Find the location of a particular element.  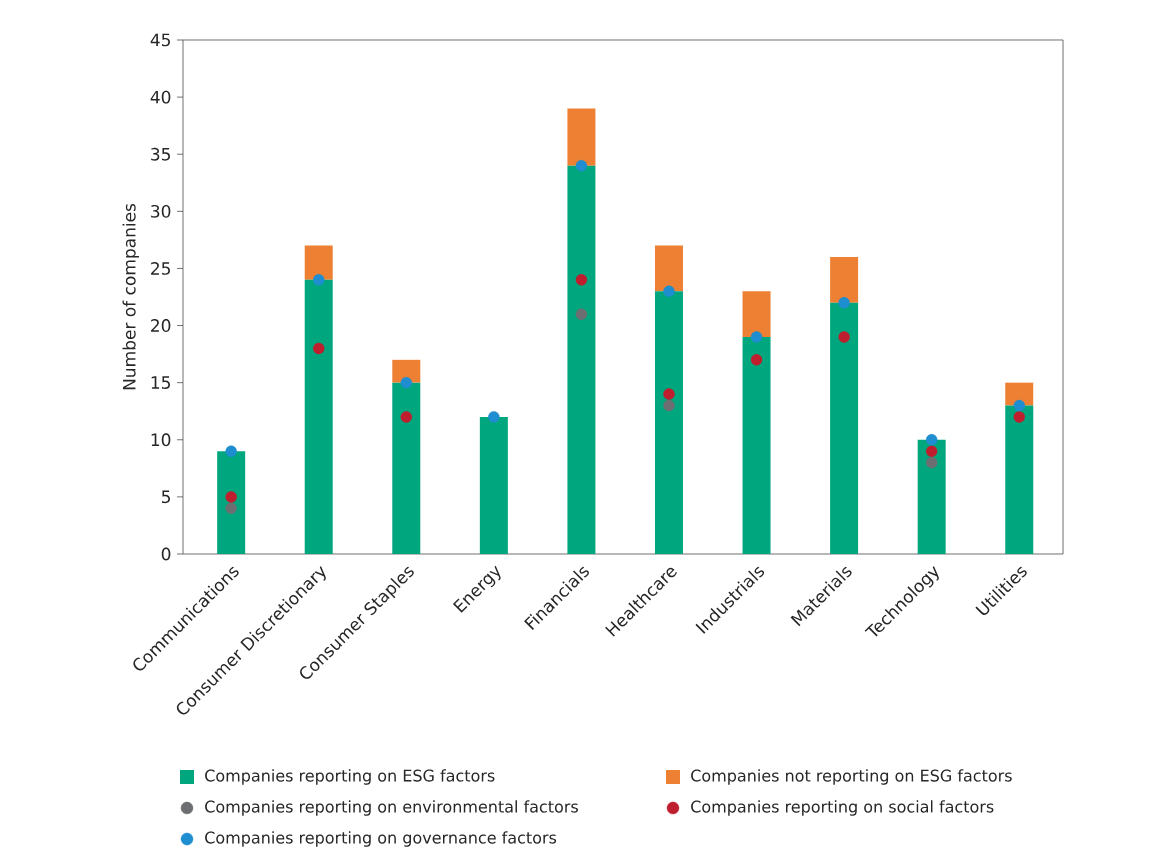

y-axis-title: Number of companies is located at coordinates (130, 296).